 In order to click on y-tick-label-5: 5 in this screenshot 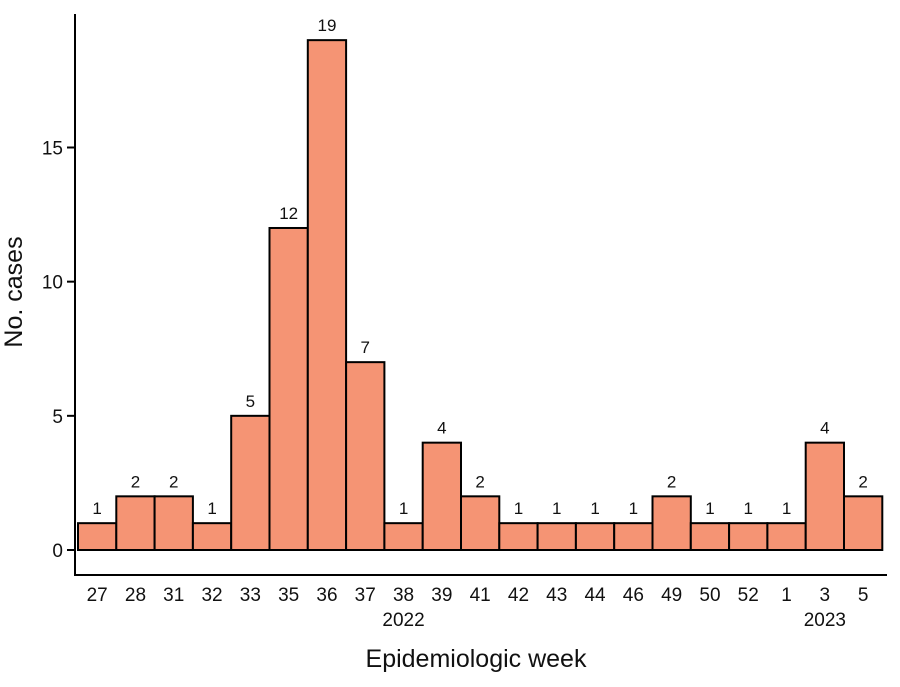, I will do `click(57, 417)`.